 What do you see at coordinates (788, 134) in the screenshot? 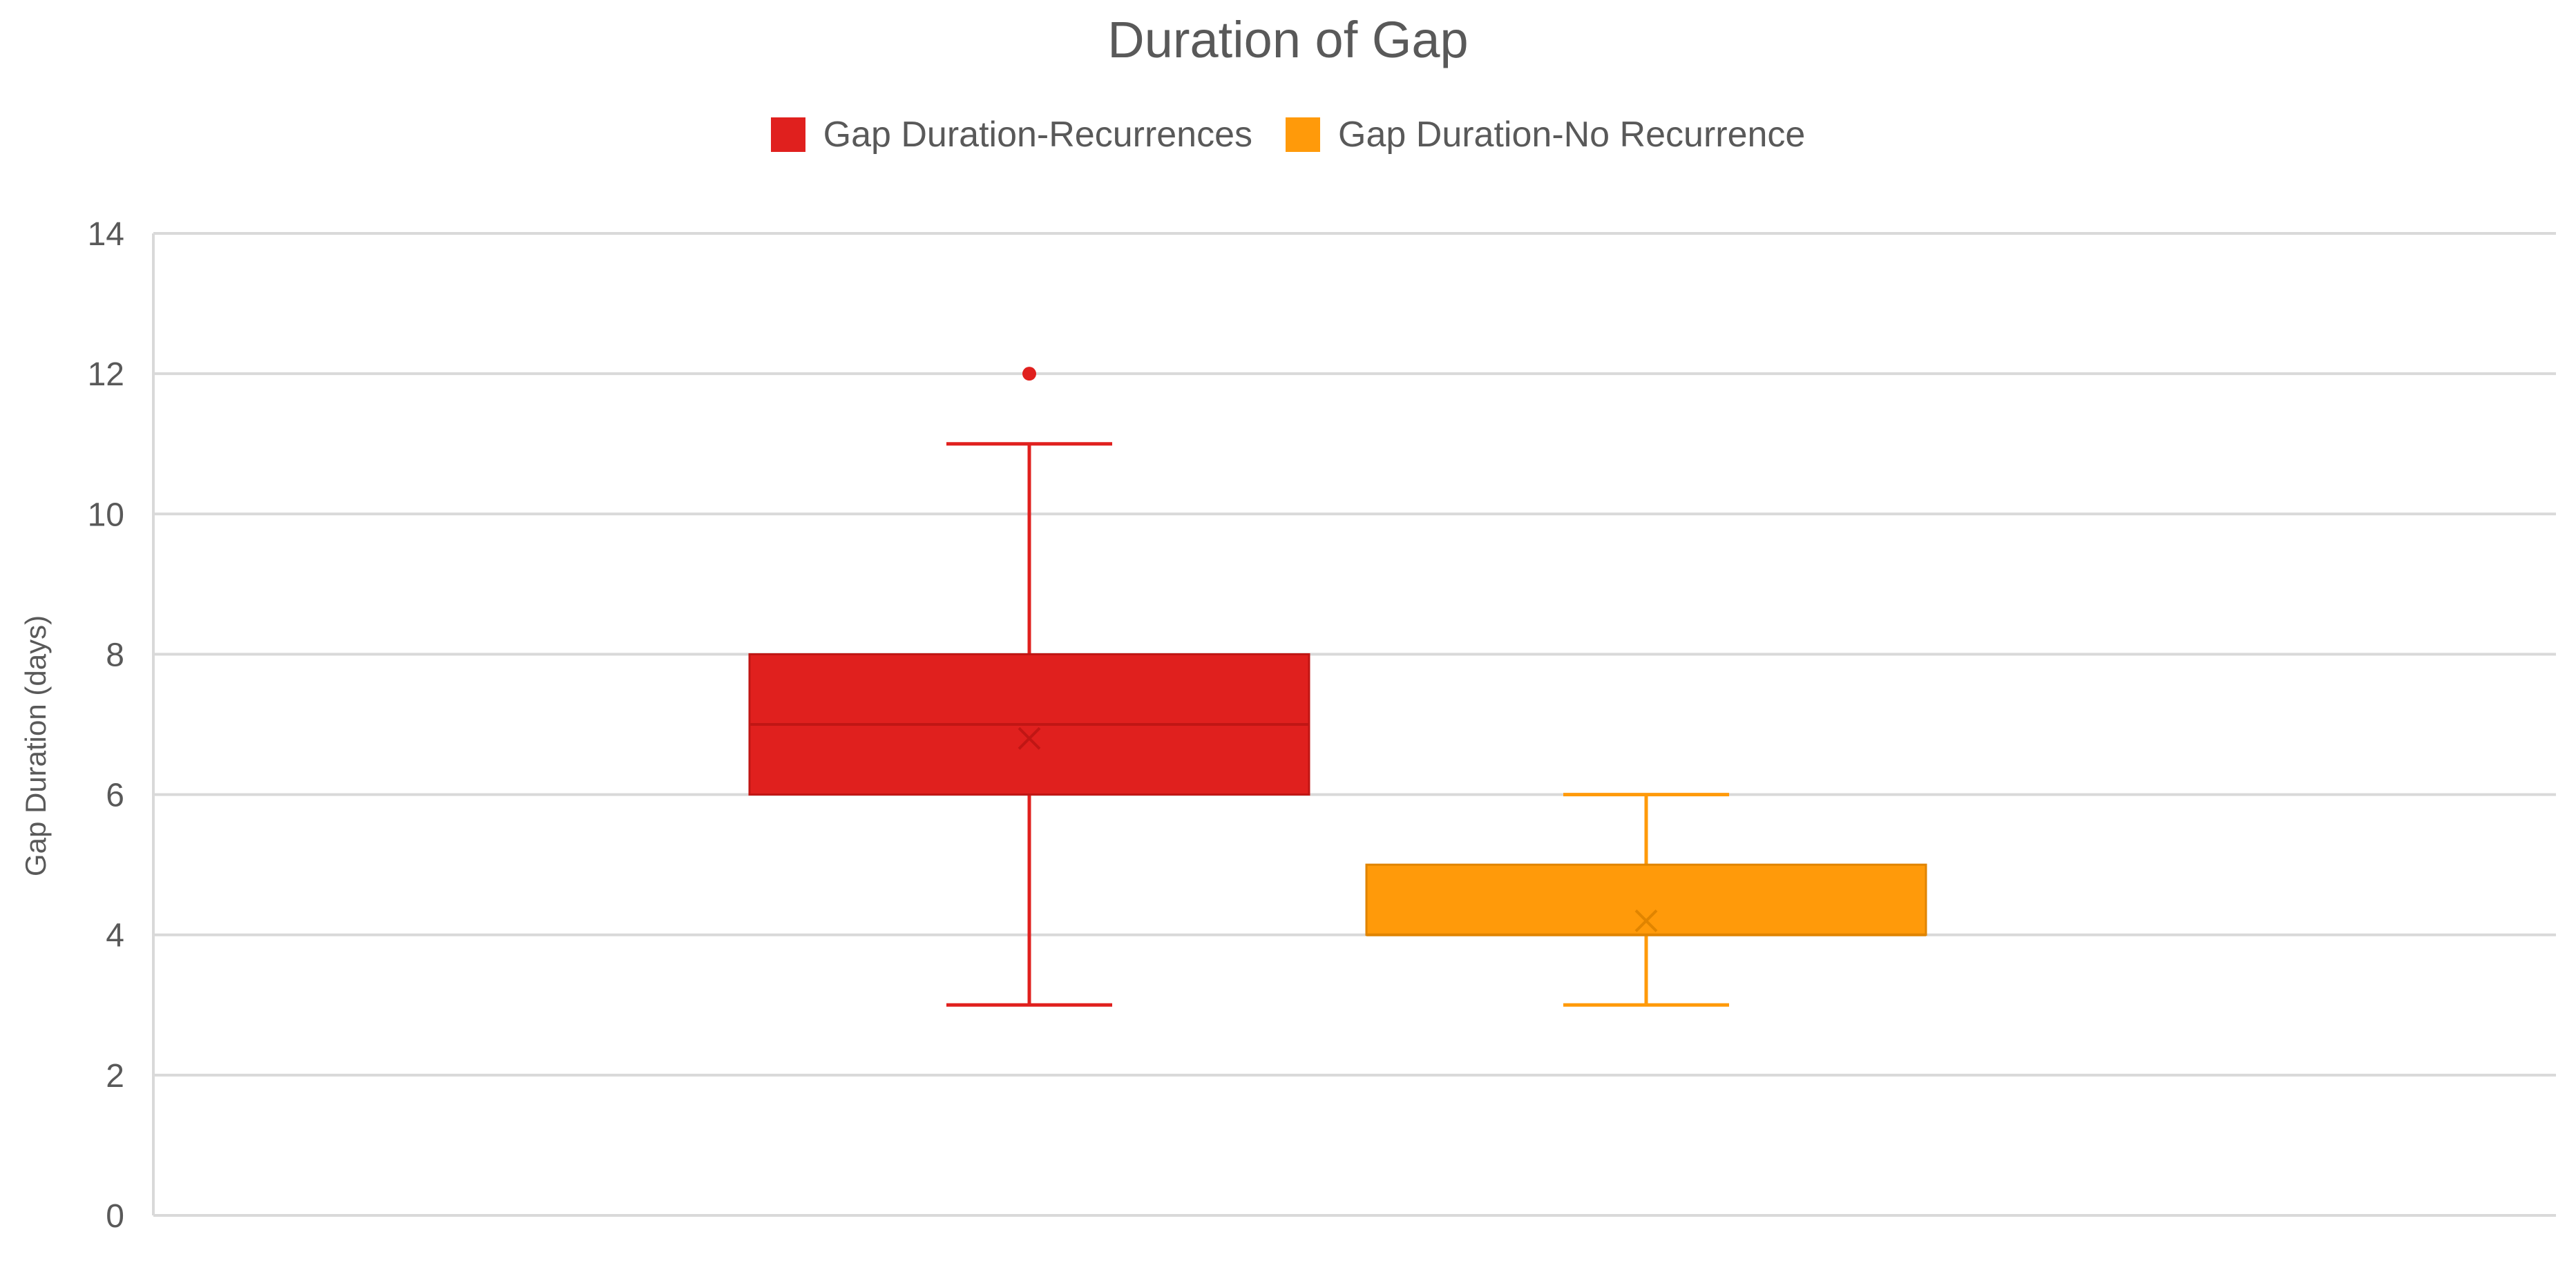
I see `legend-swatch-recurrences` at bounding box center [788, 134].